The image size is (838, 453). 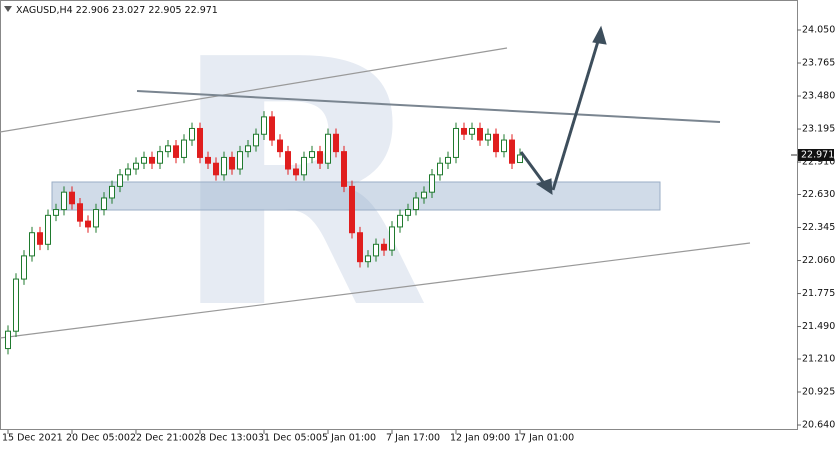 What do you see at coordinates (818, 326) in the screenshot?
I see `y-tick-label: 21.490` at bounding box center [818, 326].